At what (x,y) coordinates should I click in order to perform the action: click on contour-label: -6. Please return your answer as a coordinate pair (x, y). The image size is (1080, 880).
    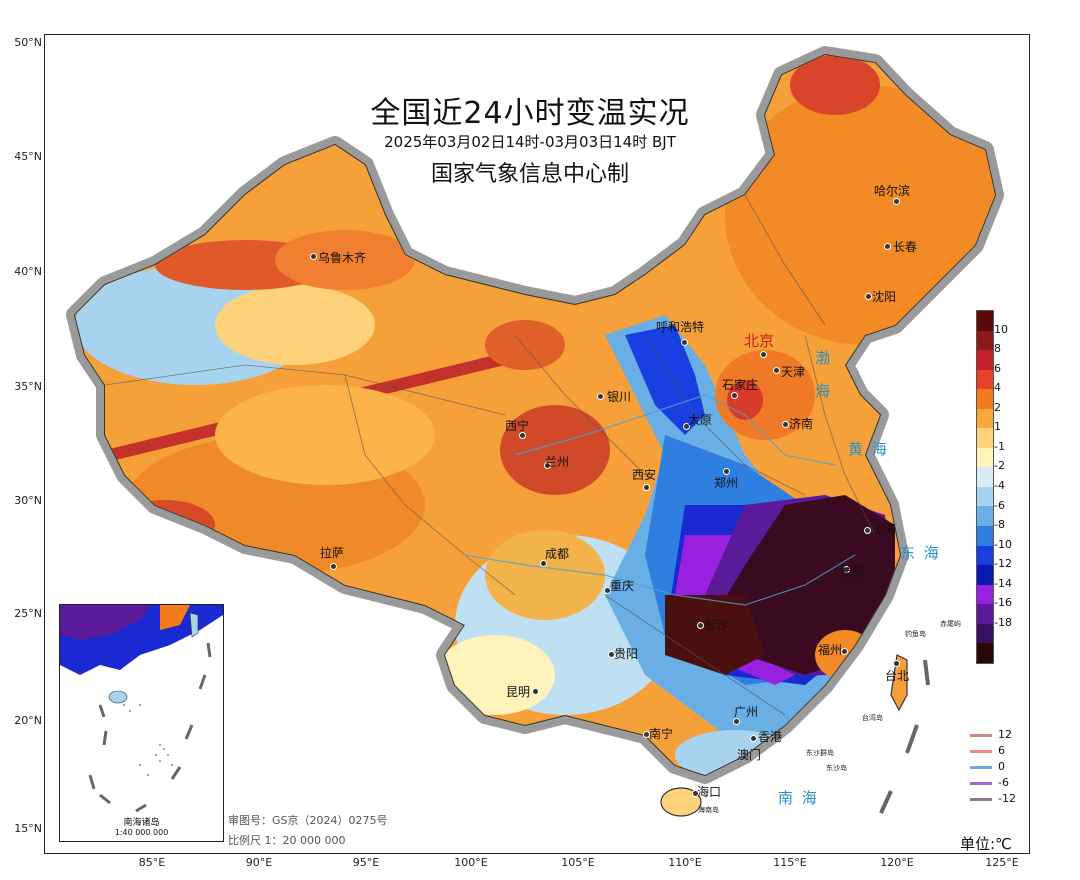
    Looking at the image, I should click on (1003, 782).